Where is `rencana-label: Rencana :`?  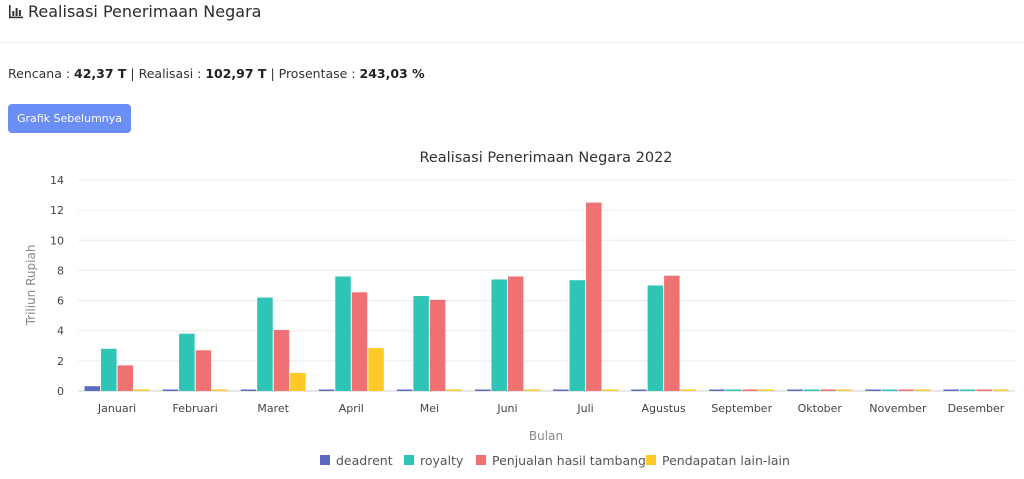 rencana-label: Rencana : is located at coordinates (41, 73).